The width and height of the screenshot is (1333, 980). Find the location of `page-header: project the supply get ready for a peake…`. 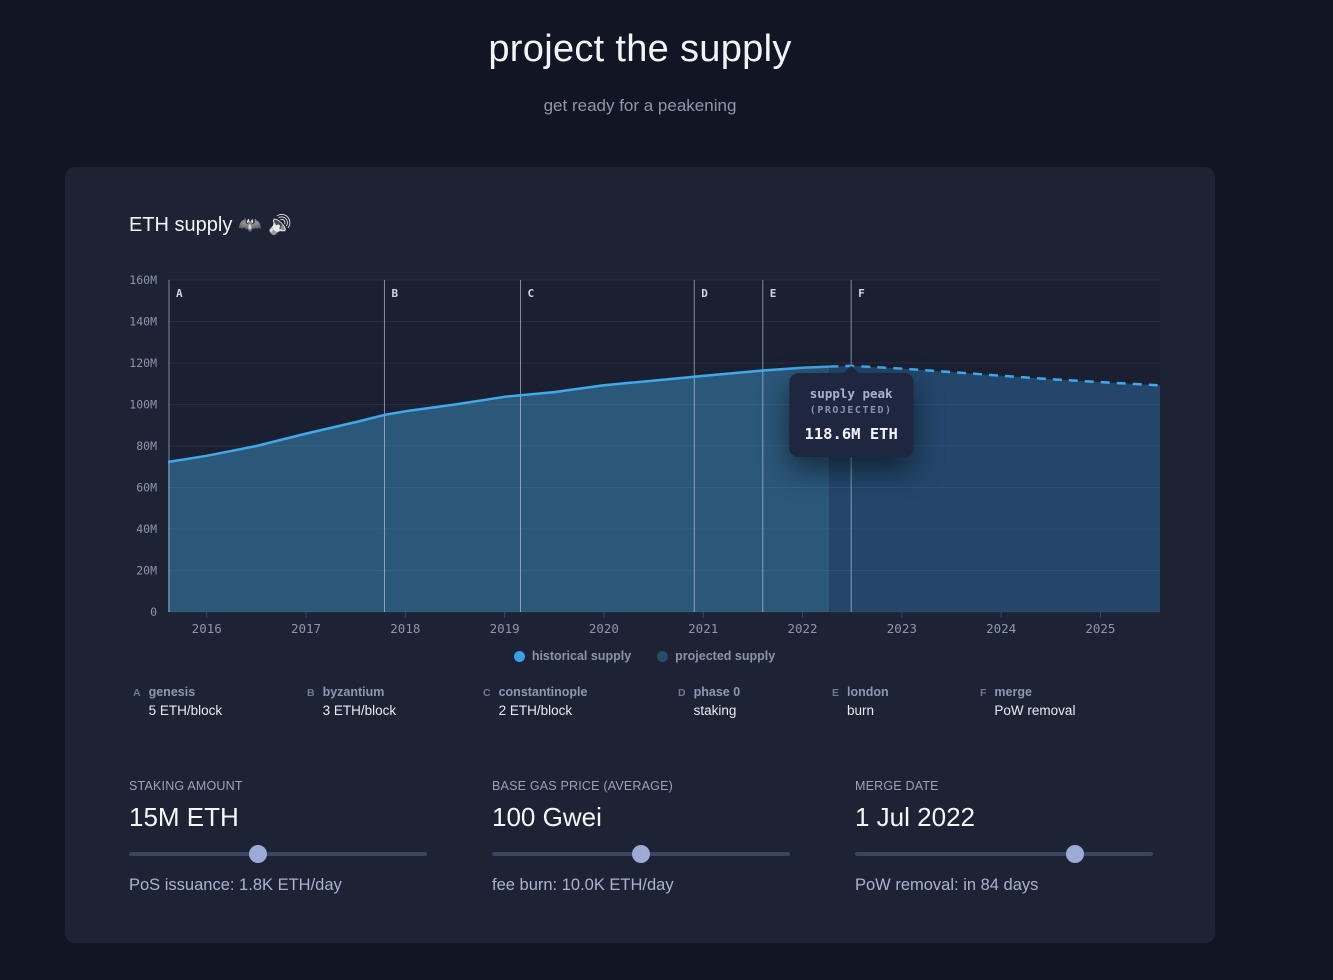

page-header: project the supply get ready for a peake… is located at coordinates (640, 58).